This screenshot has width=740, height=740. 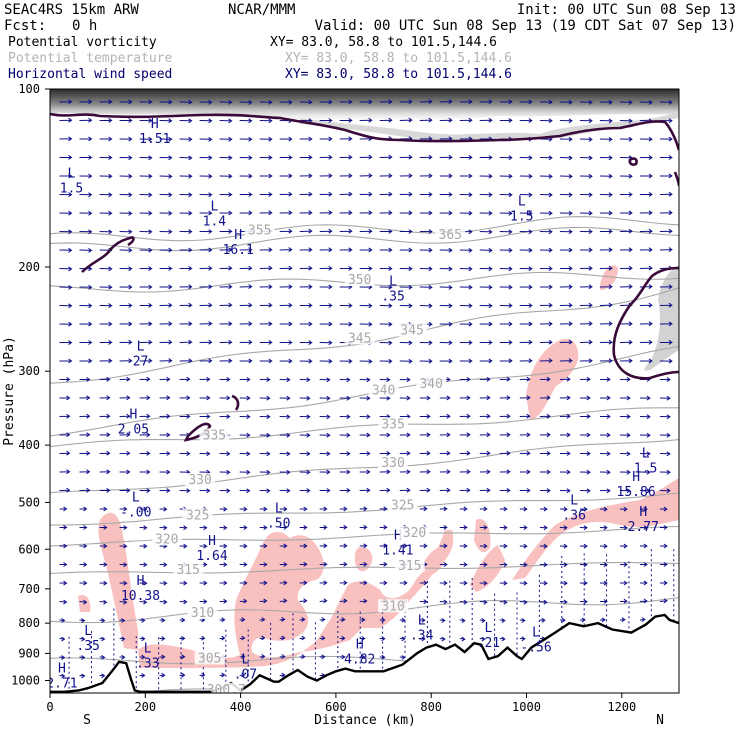 I want to click on extremum-value: 15.86, so click(x=636, y=492).